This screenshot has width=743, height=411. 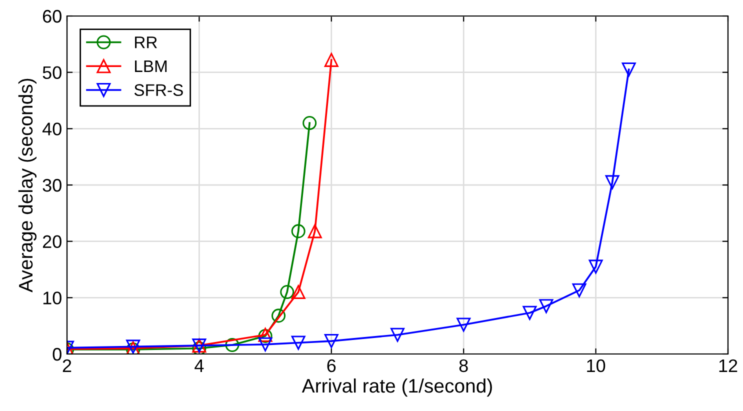 I want to click on y-tick-label: 50, so click(x=52, y=73).